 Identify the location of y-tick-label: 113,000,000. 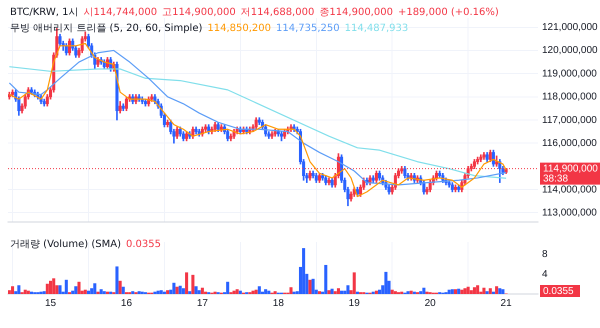
(570, 212).